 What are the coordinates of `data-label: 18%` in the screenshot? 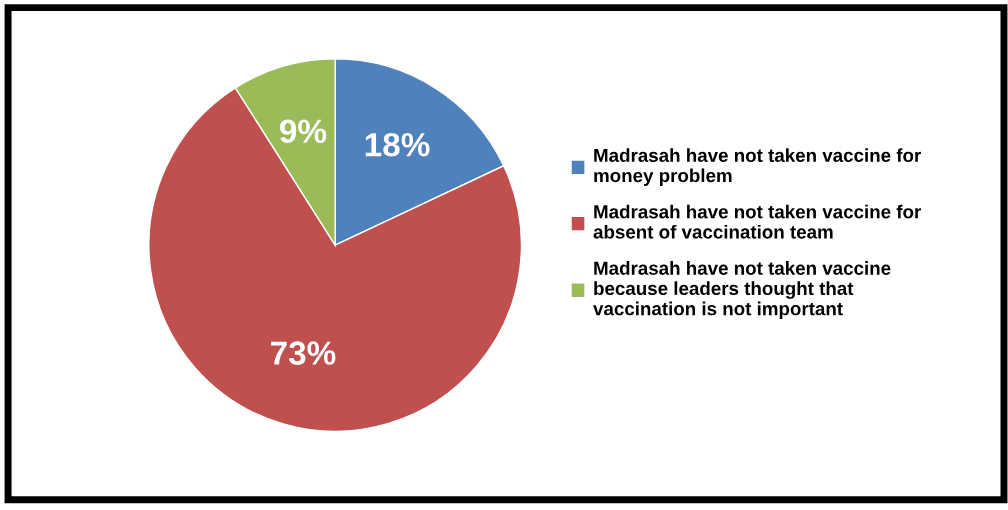 It's located at (397, 144).